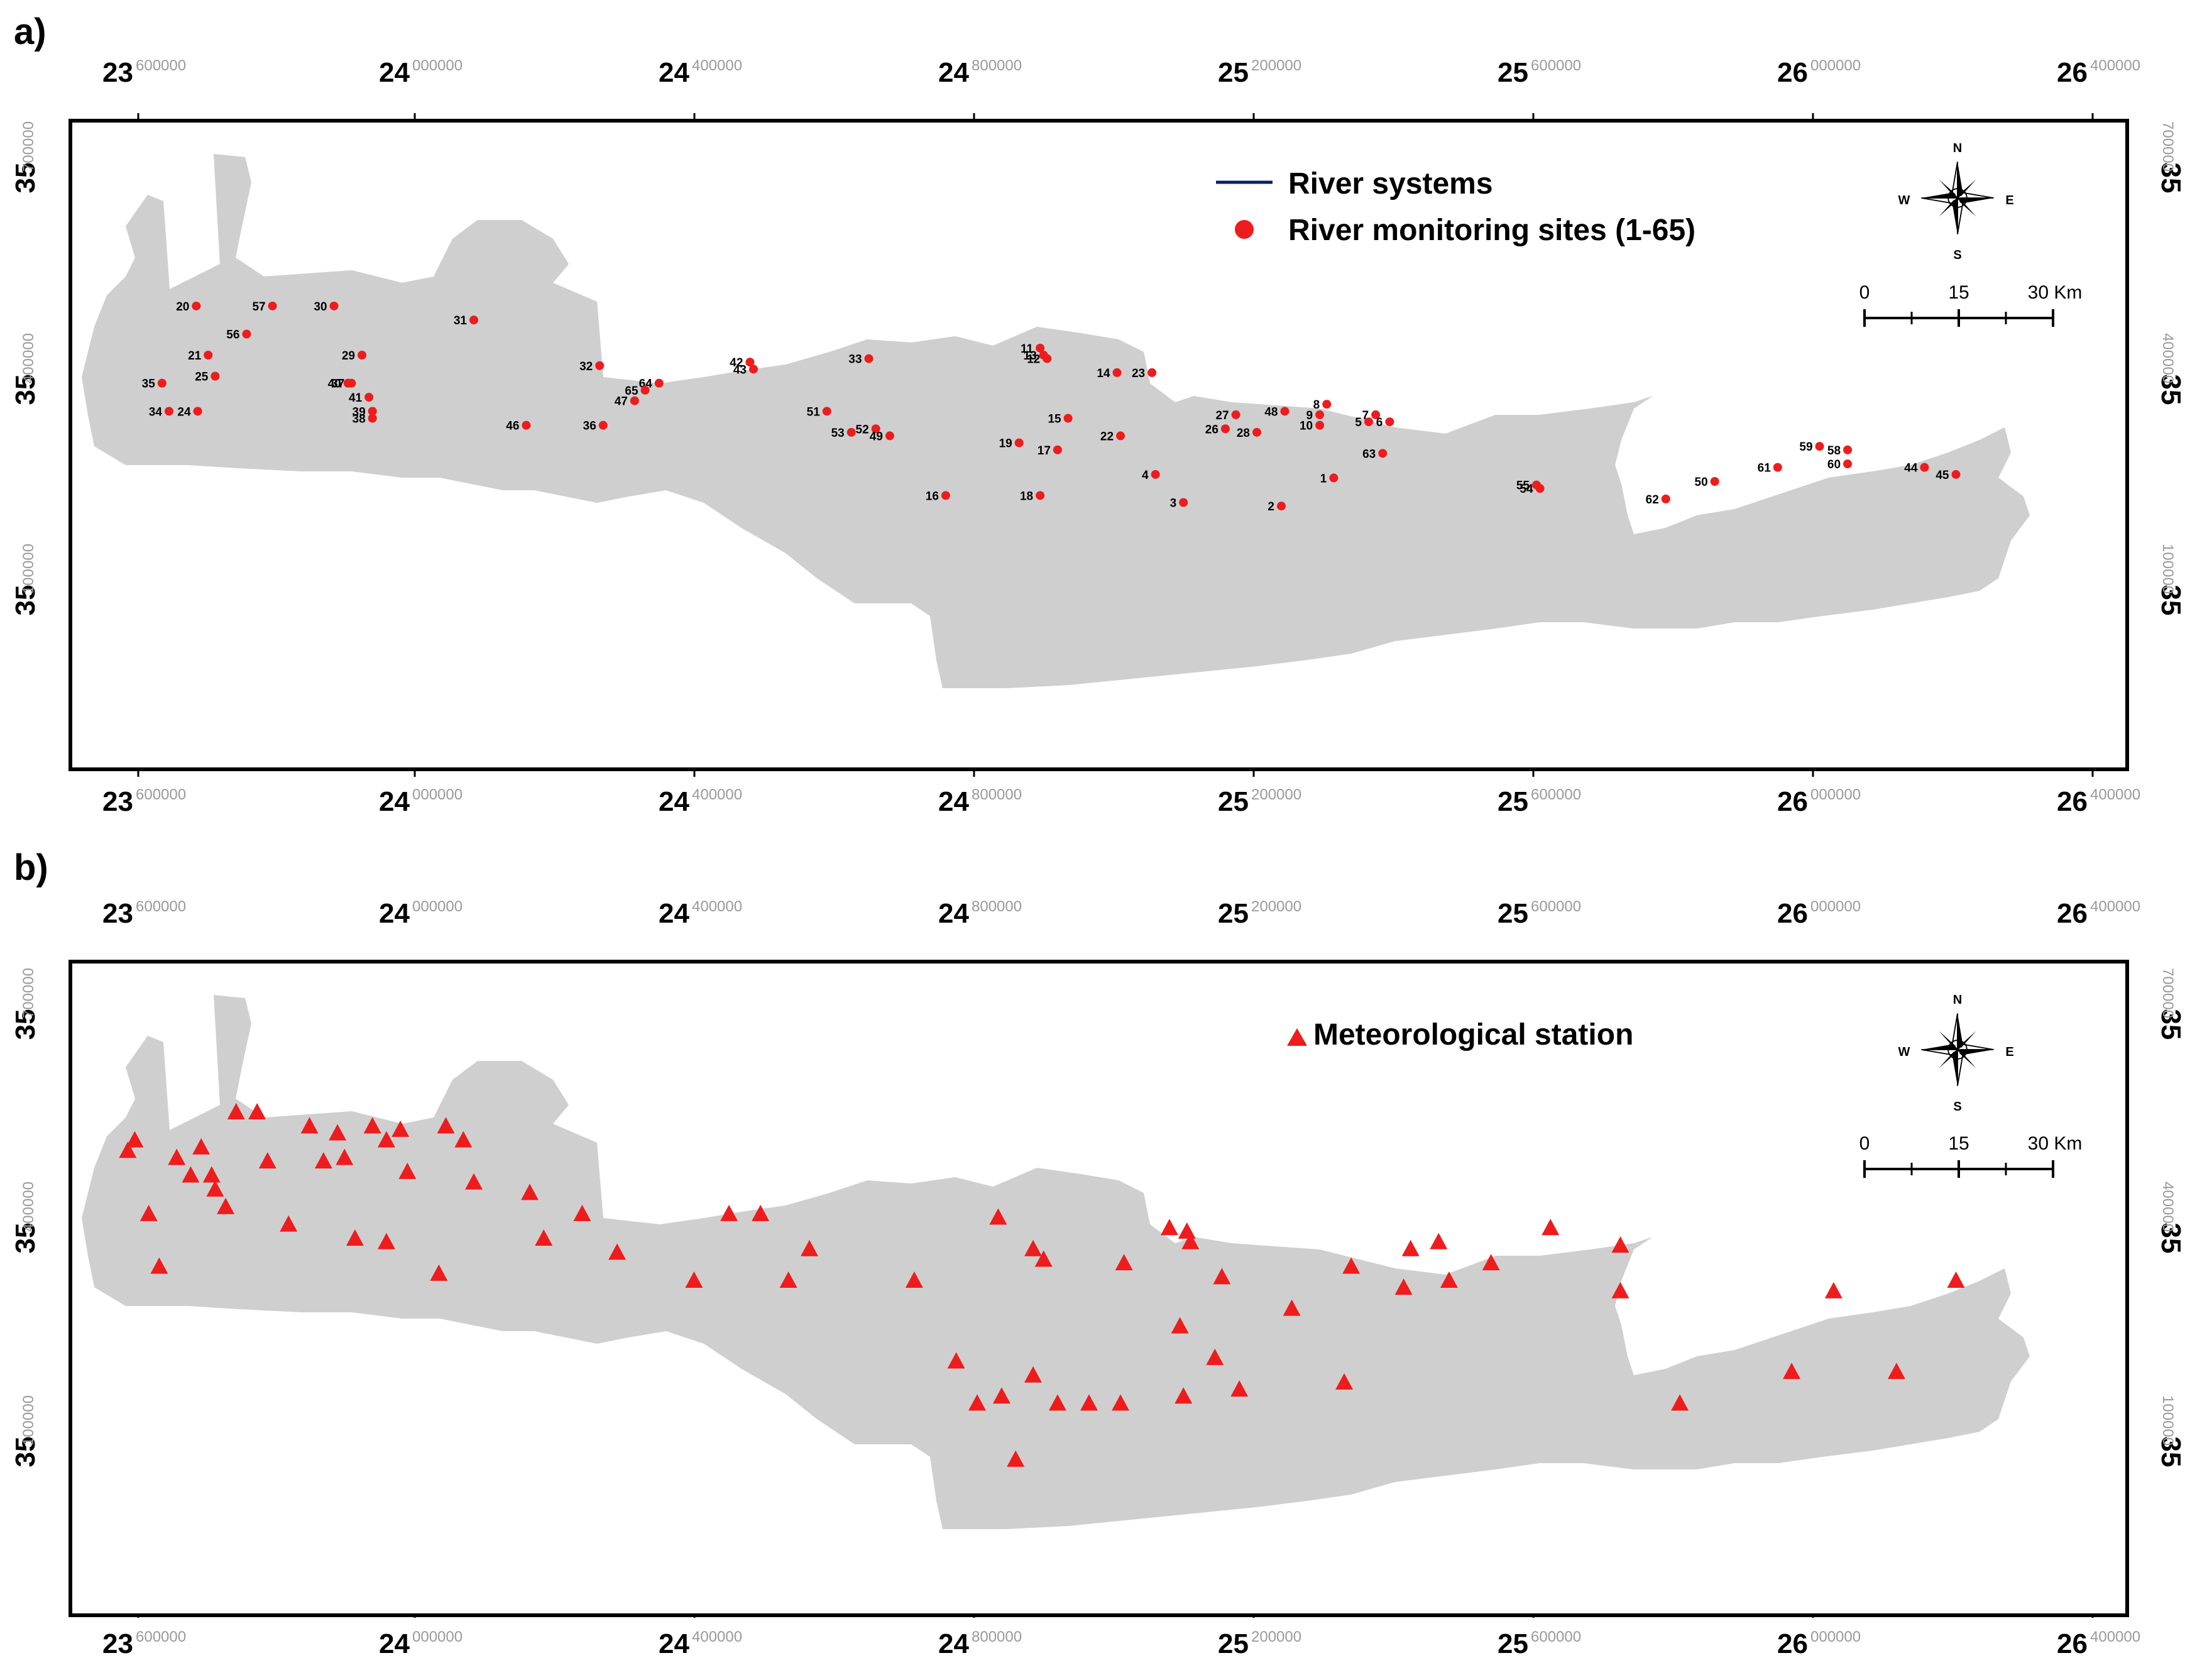 The height and width of the screenshot is (1680, 2185). What do you see at coordinates (334, 384) in the screenshot?
I see `site-label-40: 40` at bounding box center [334, 384].